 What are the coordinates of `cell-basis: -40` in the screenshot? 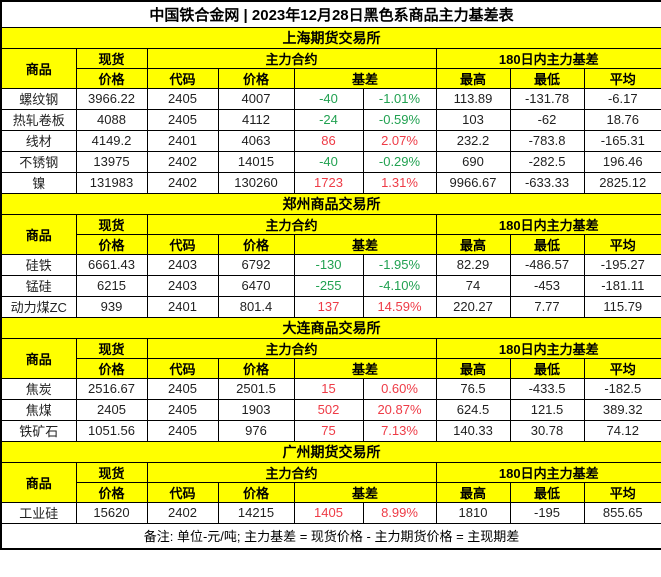 It's located at (328, 98).